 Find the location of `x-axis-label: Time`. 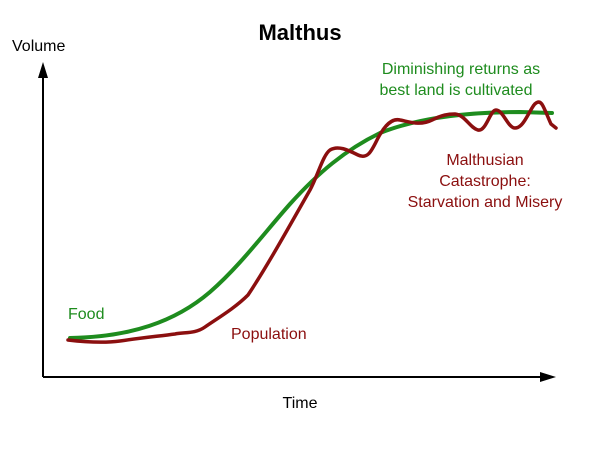

x-axis-label: Time is located at coordinates (300, 403).